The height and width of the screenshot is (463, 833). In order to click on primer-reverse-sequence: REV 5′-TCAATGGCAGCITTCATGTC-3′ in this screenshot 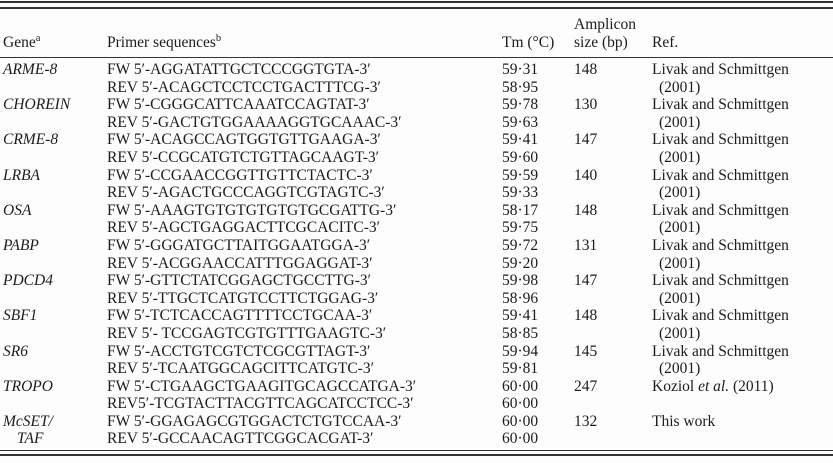, I will do `click(240, 369)`.